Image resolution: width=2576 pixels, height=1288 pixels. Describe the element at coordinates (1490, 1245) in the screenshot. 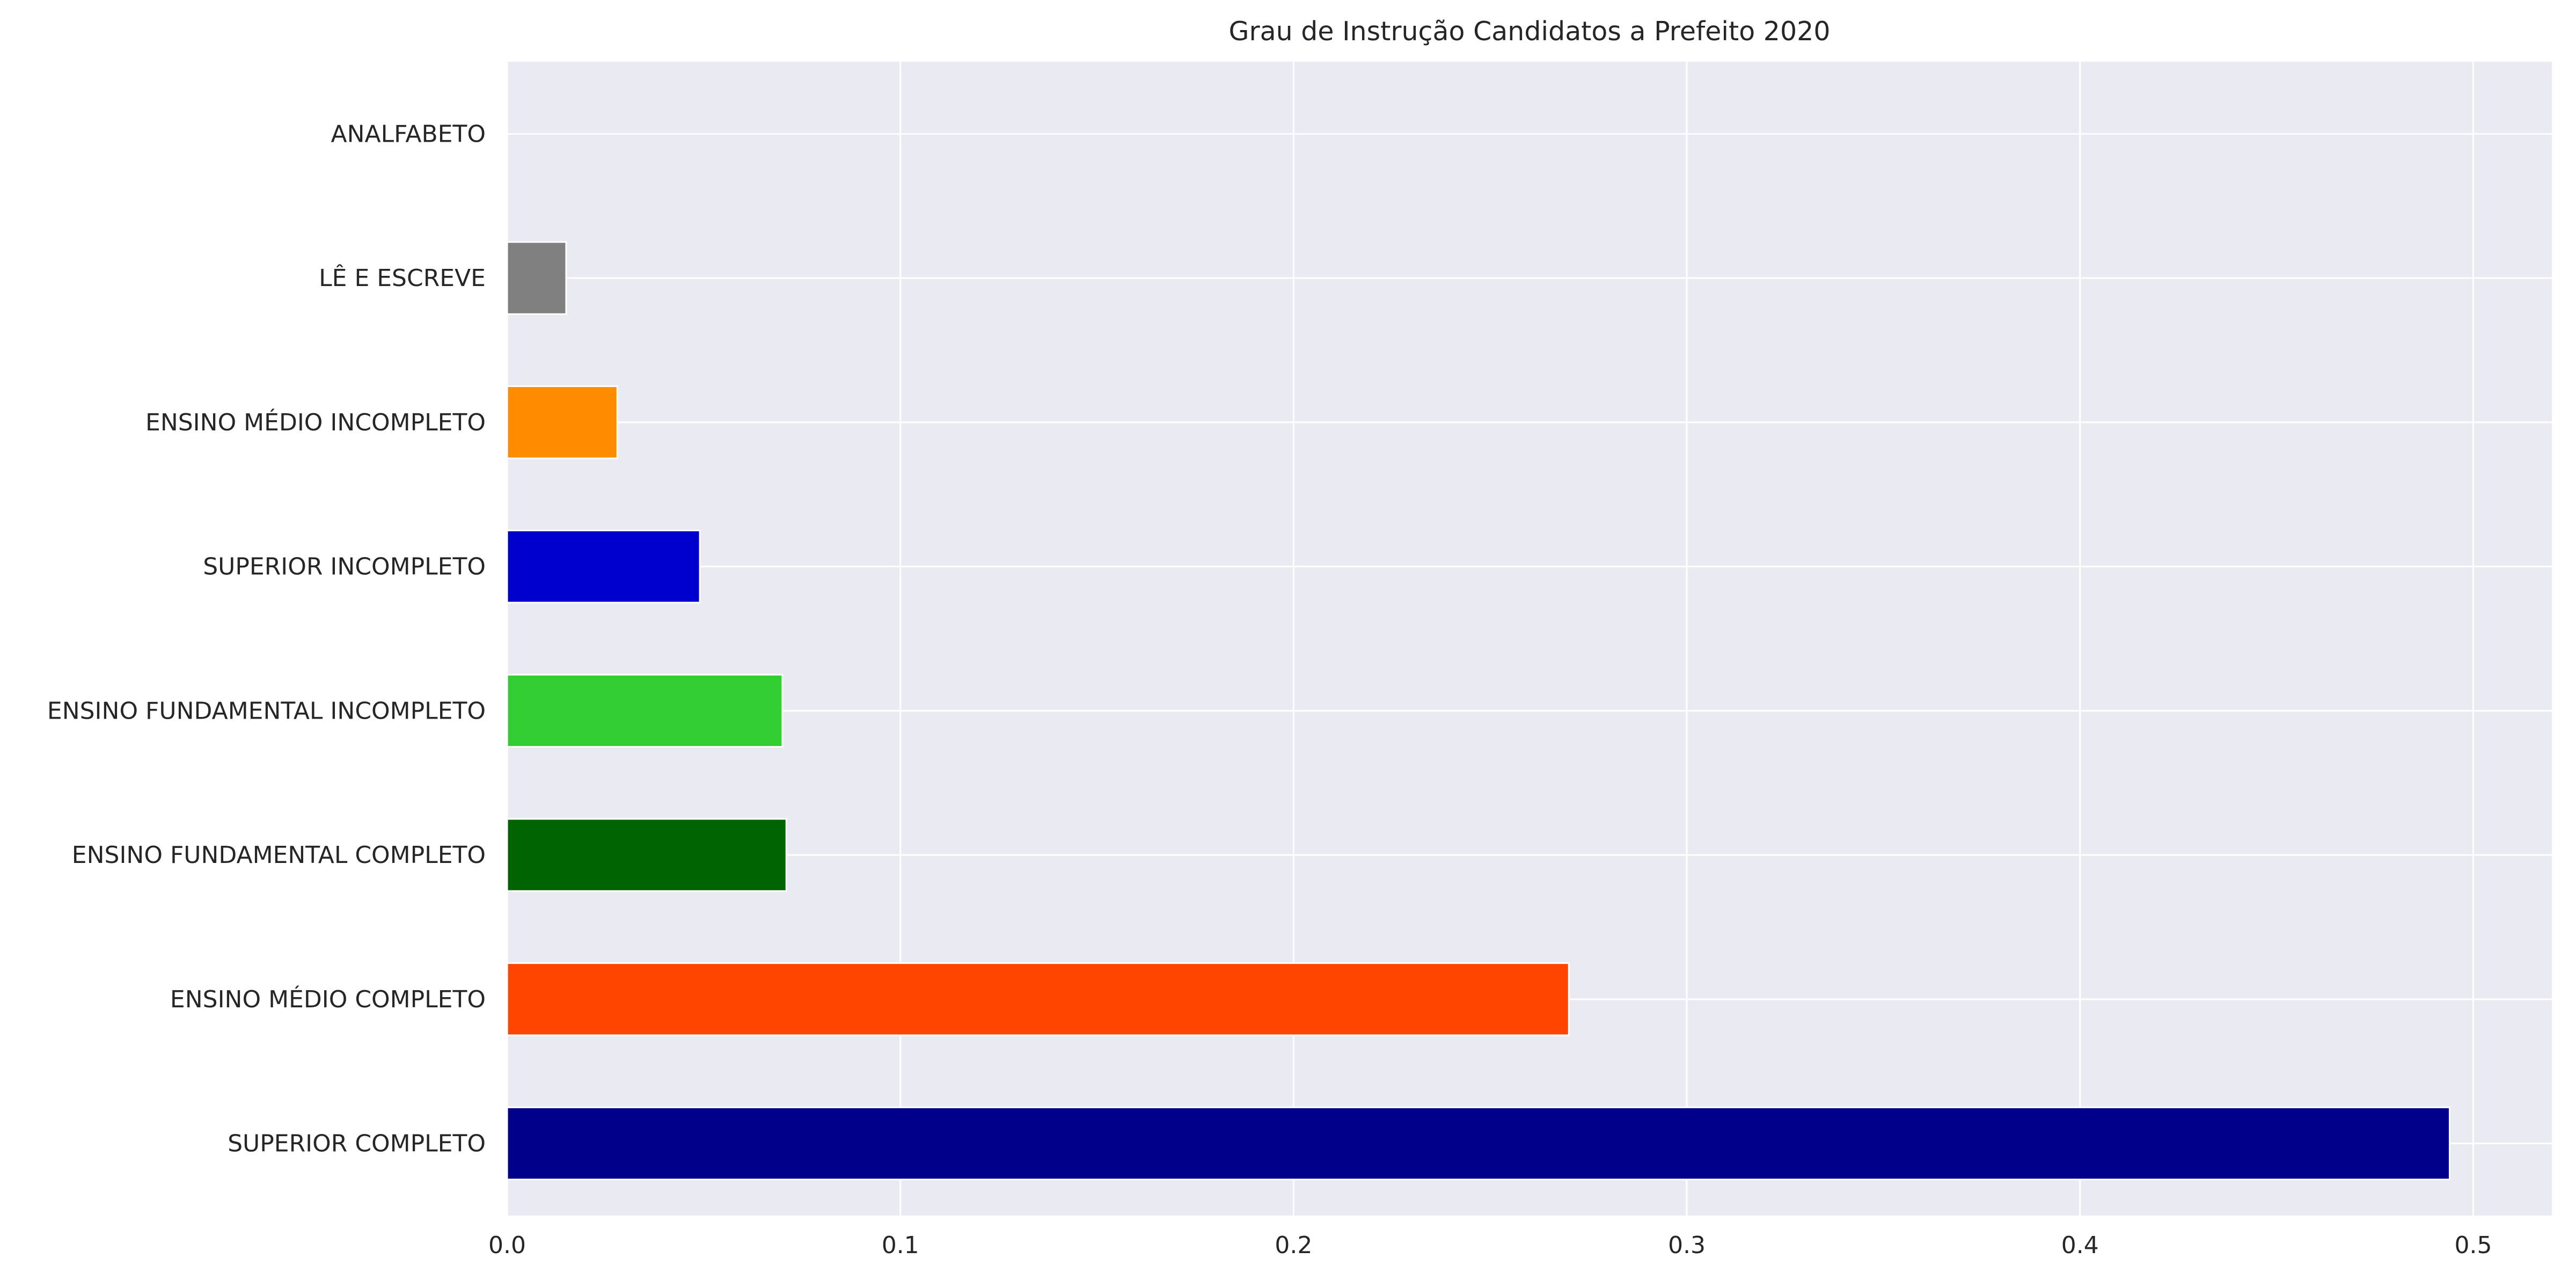

I see `x-axis-tick-labels: 0.0 0.1 0.2 0.3 0.4 0.5` at that location.